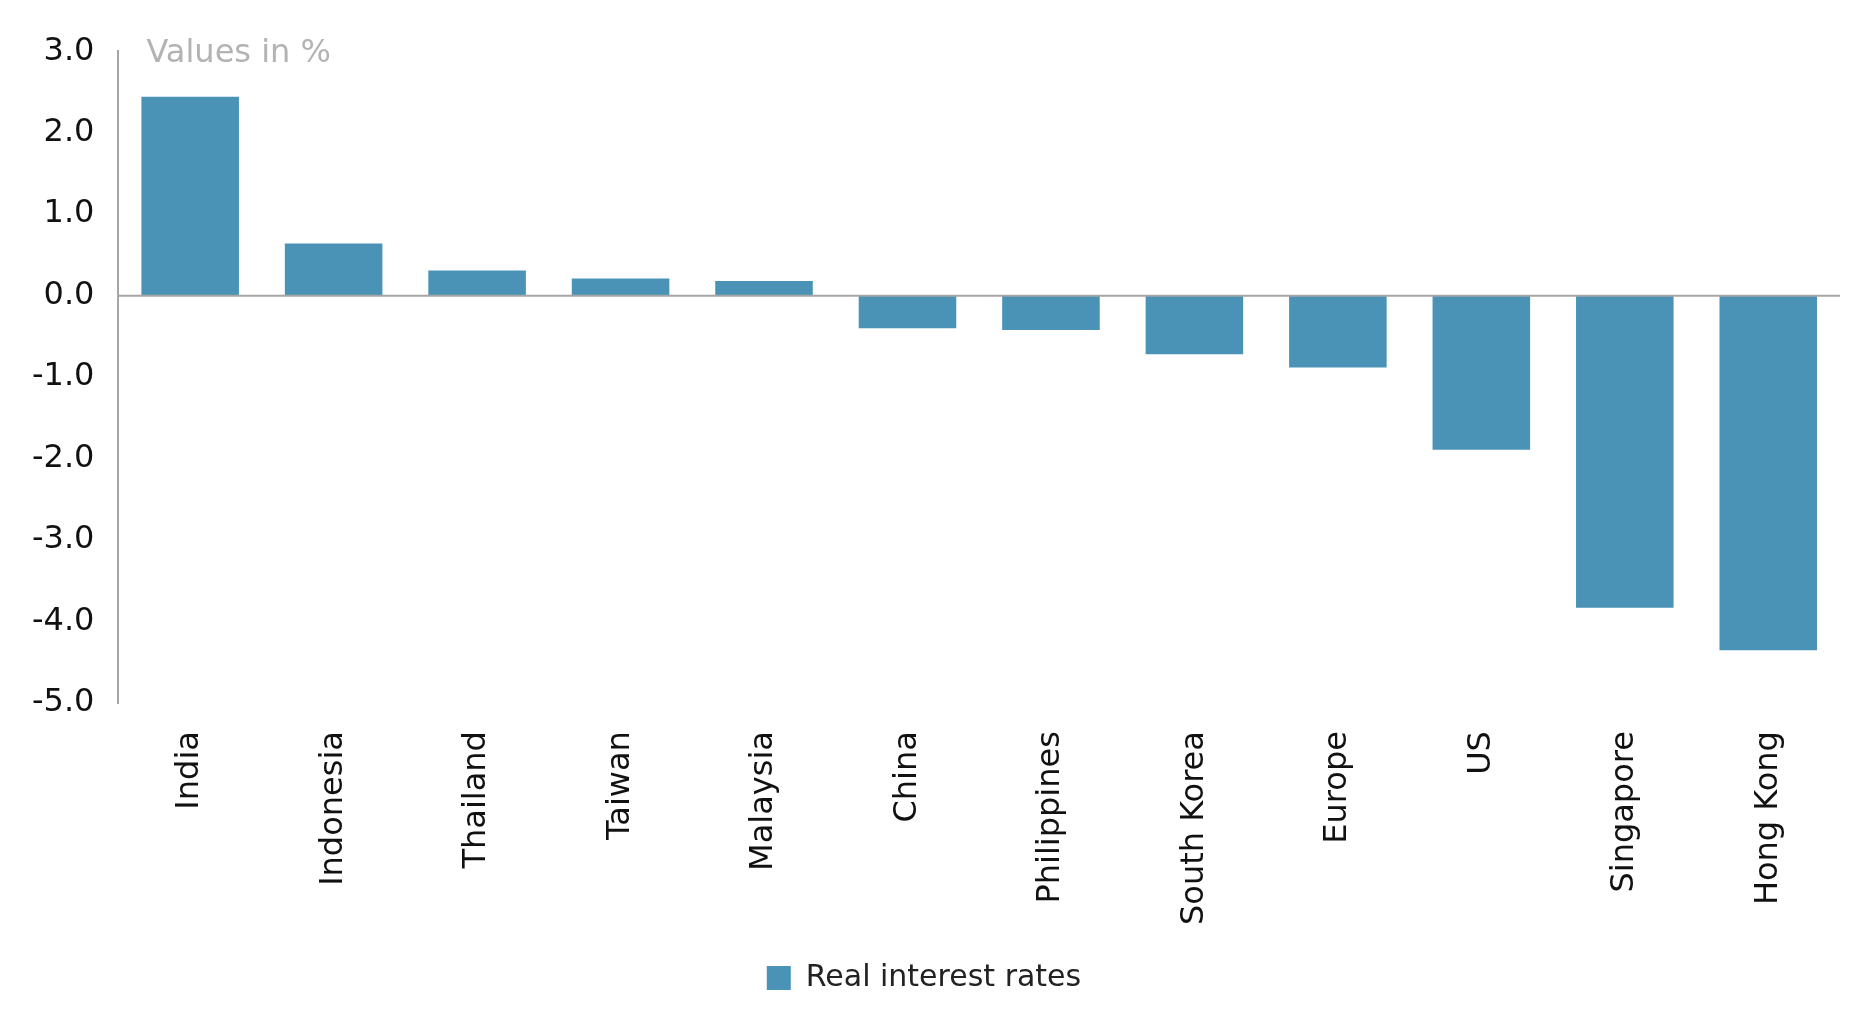 The image size is (1854, 1015). What do you see at coordinates (761, 801) in the screenshot?
I see `x-tick-label: Malaysia` at bounding box center [761, 801].